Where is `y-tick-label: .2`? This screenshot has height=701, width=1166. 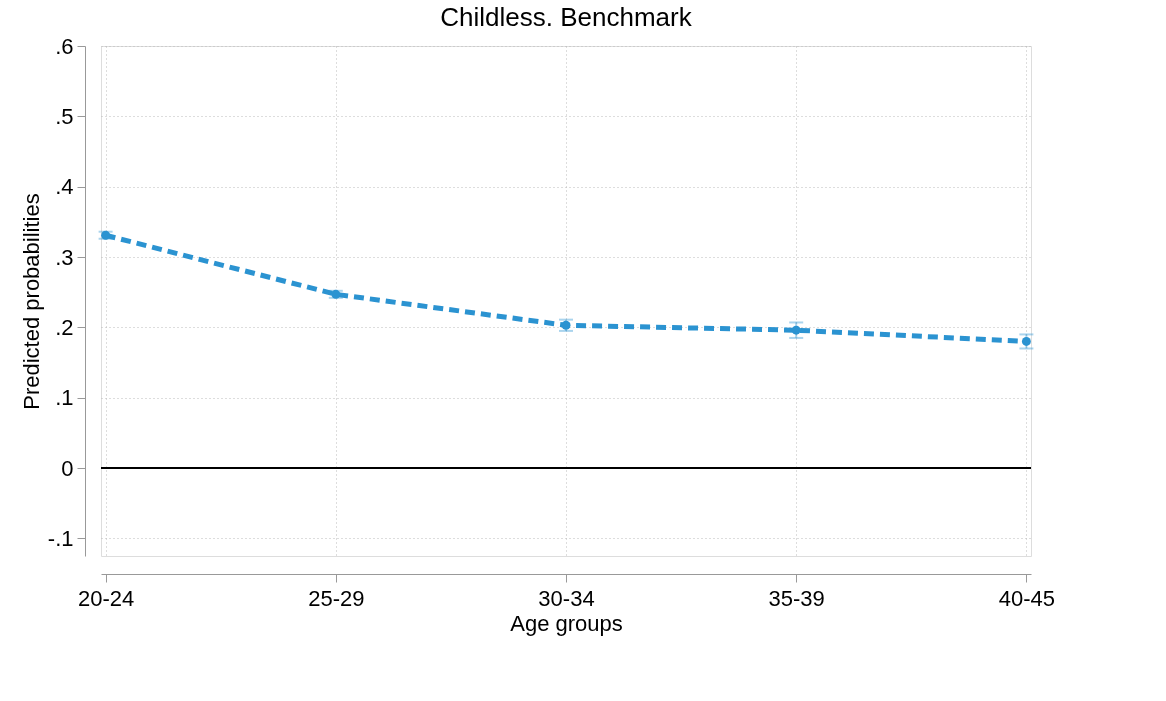
y-tick-label: .2 is located at coordinates (64, 327).